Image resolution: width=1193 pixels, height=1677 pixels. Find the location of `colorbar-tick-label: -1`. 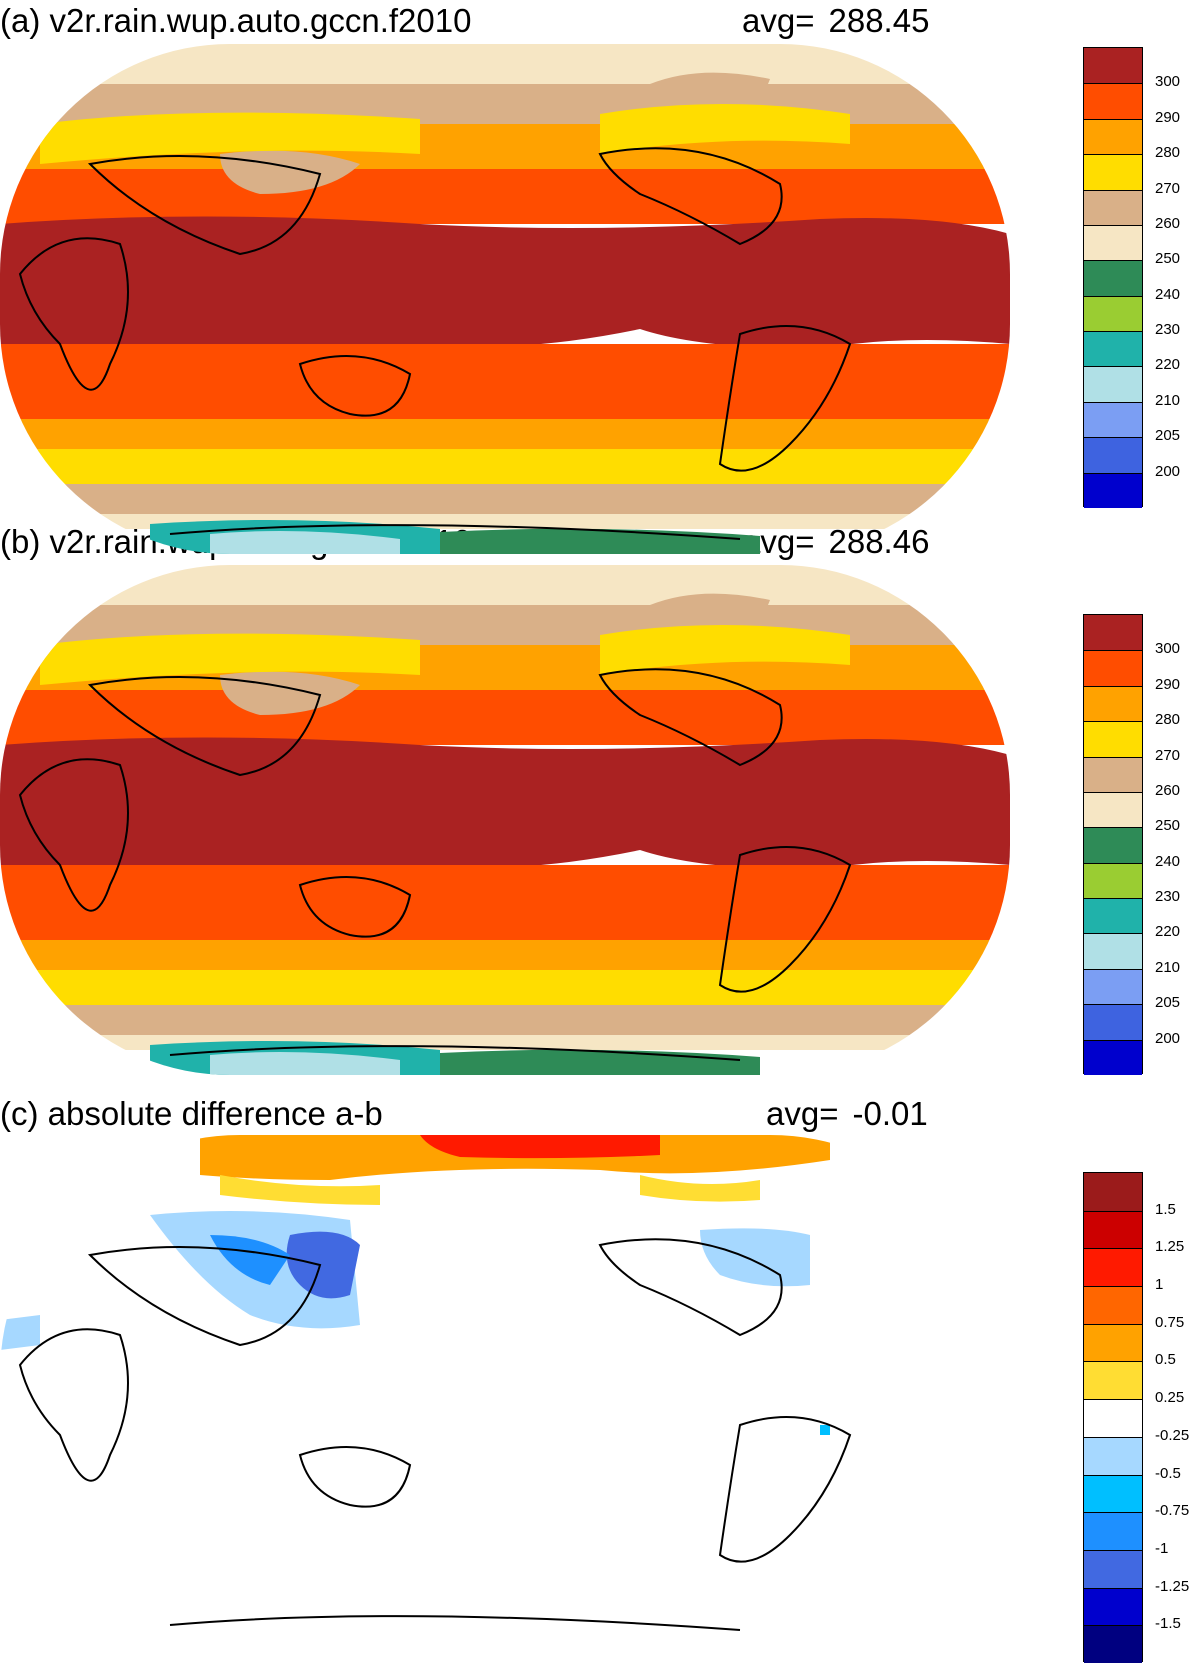

colorbar-tick-label: -1 is located at coordinates (1162, 1548).